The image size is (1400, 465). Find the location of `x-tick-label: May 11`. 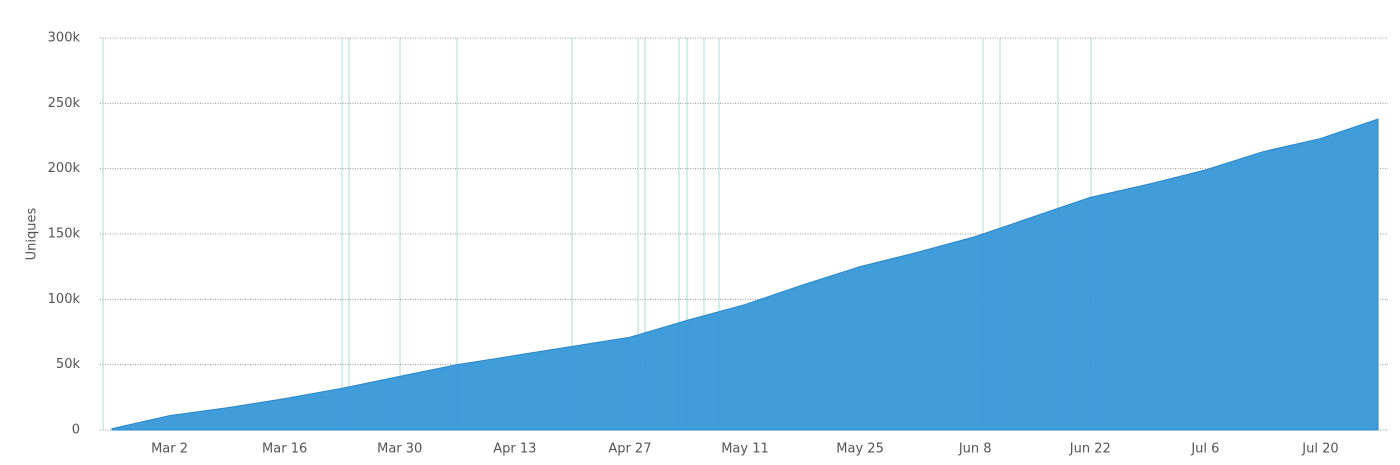

x-tick-label: May 11 is located at coordinates (745, 449).